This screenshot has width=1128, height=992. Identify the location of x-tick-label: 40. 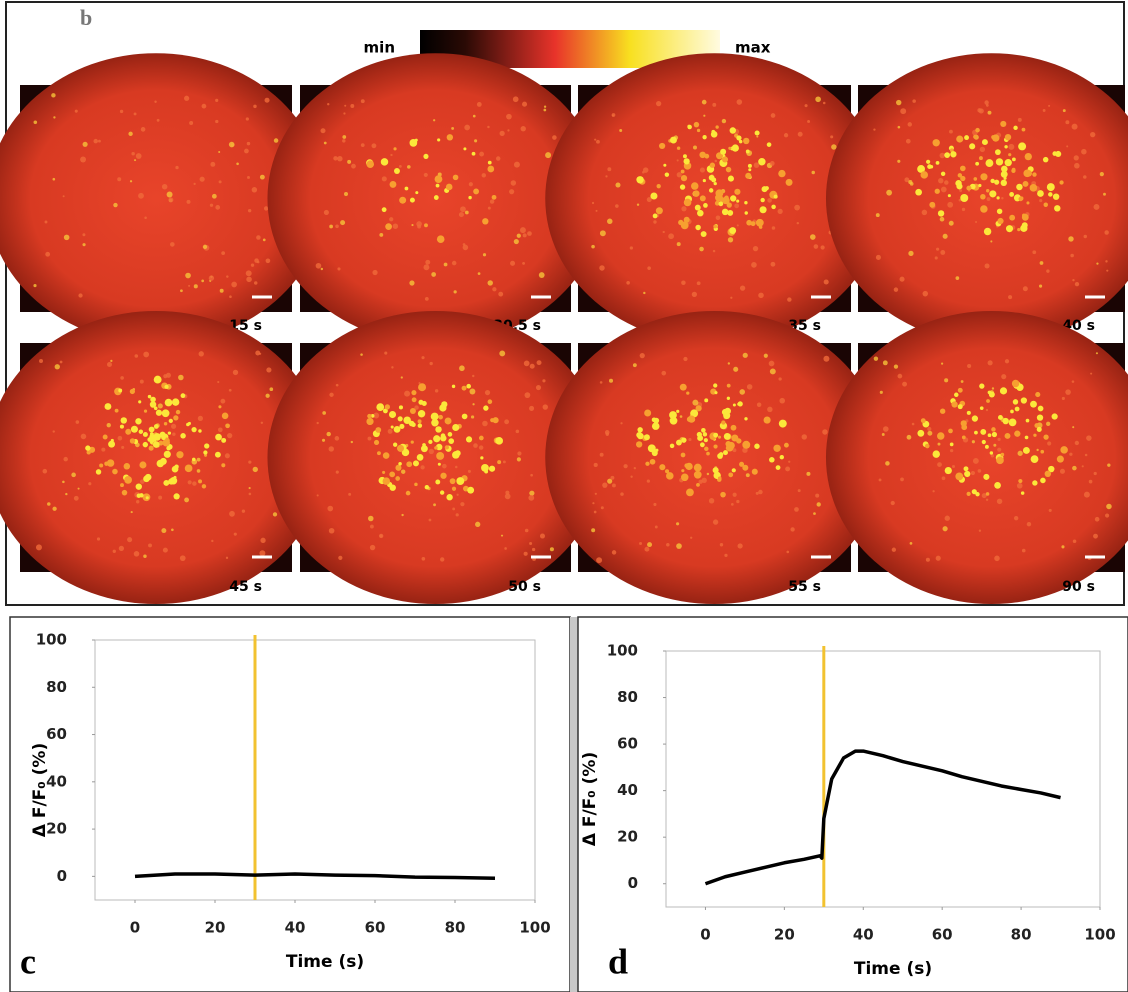
(863, 935).